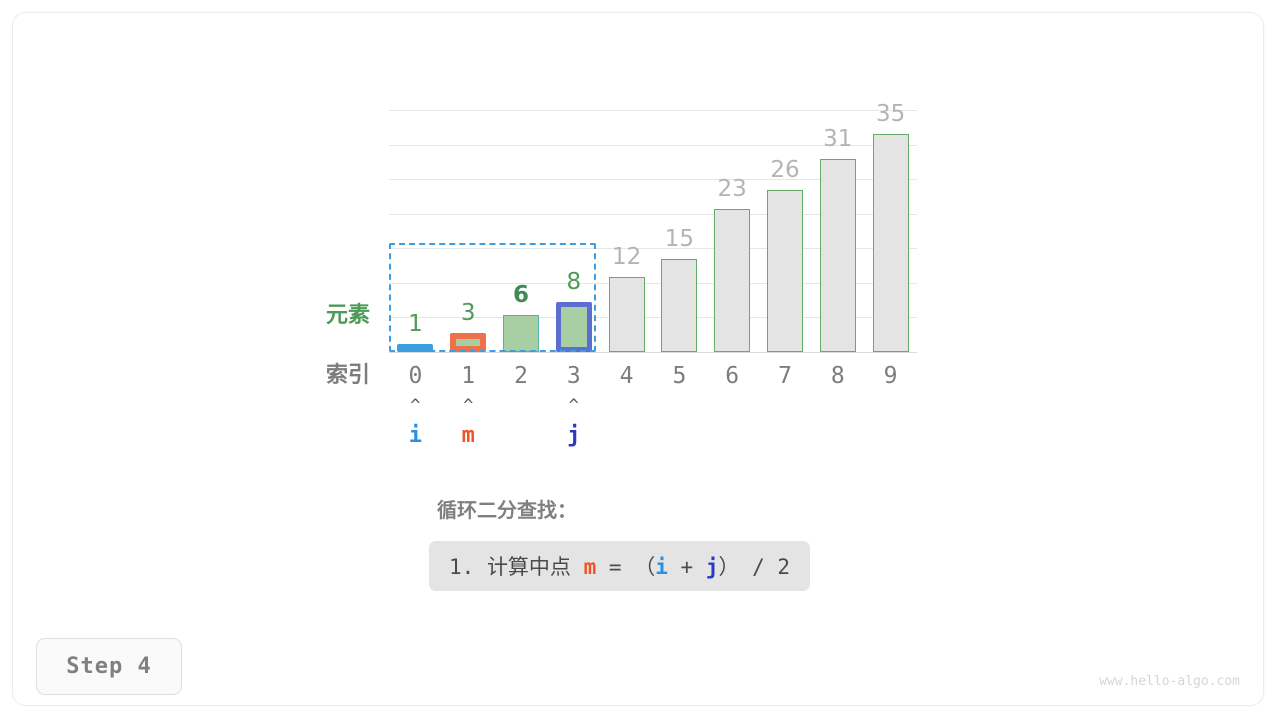 The width and height of the screenshot is (1280, 720). Describe the element at coordinates (468, 435) in the screenshot. I see `pointer-label-m: m` at that location.